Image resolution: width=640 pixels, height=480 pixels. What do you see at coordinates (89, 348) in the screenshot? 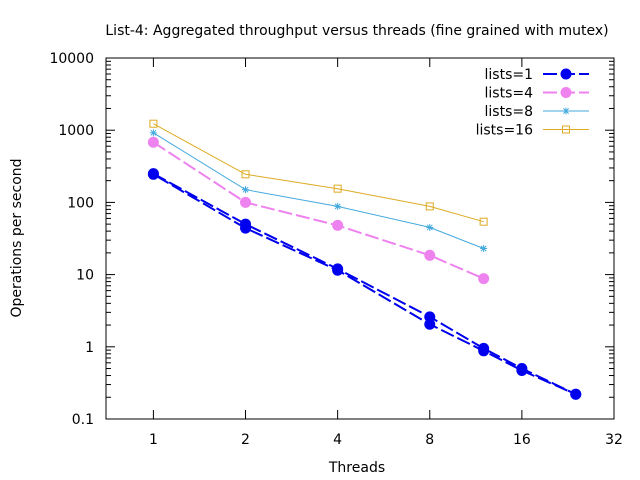
I see `y-tick-label: 1` at bounding box center [89, 348].